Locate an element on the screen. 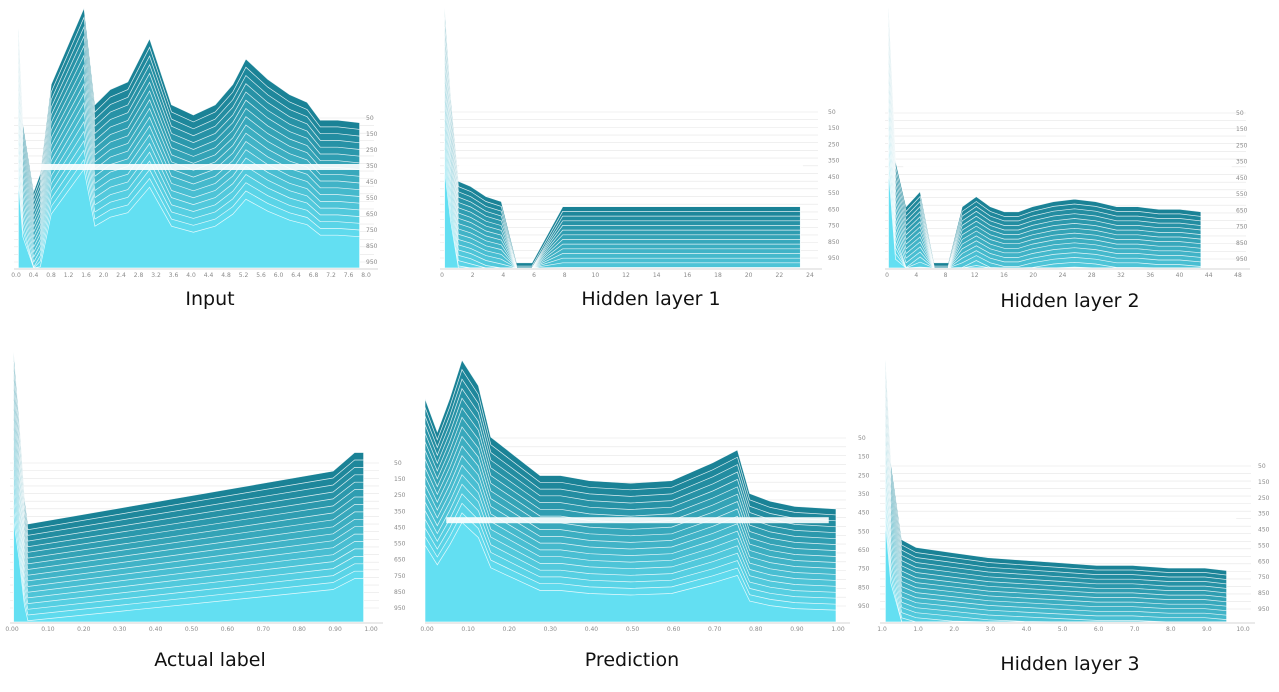 Image resolution: width=1279 pixels, height=692 pixels. x-tick-label: 0.60 is located at coordinates (674, 629).